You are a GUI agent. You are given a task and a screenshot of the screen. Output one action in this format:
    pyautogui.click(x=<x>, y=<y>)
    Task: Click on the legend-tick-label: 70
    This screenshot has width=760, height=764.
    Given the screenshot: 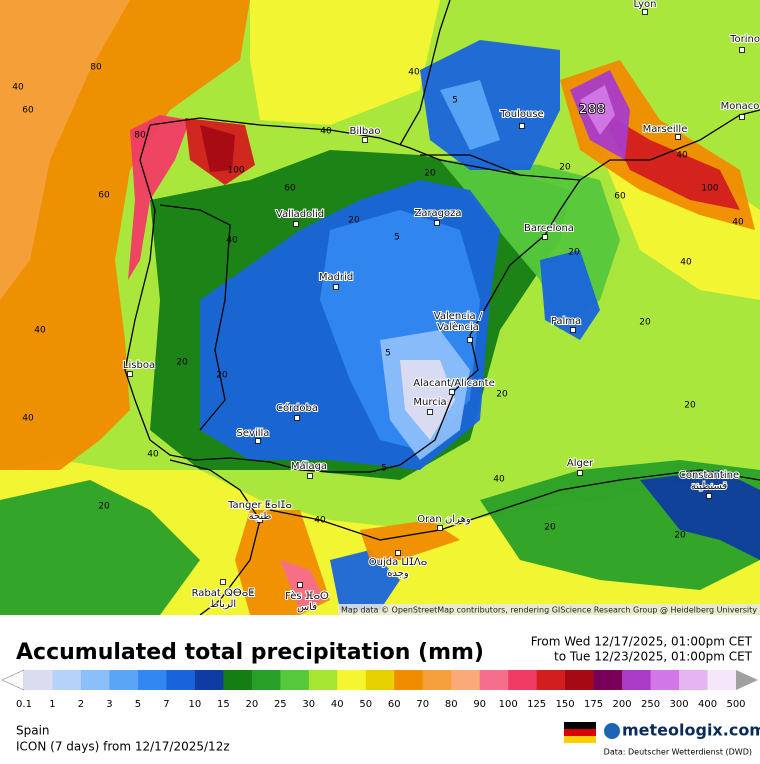 What is the action you would take?
    pyautogui.click(x=422, y=704)
    